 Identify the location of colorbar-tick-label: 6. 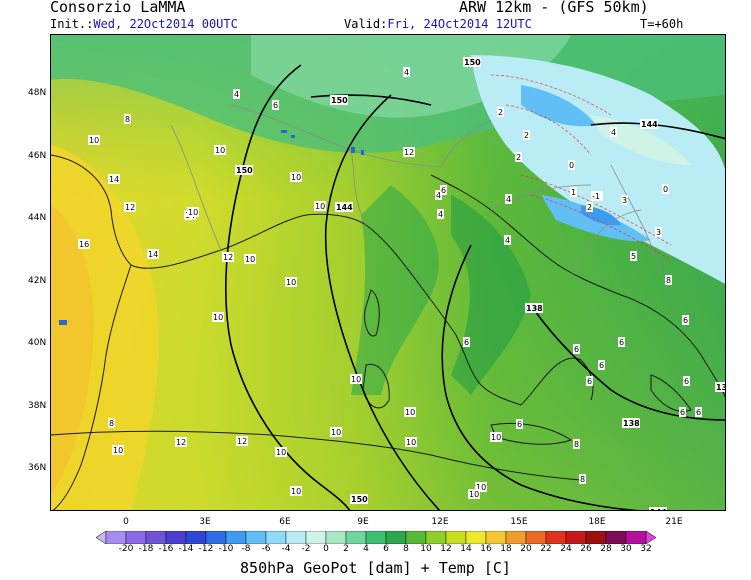
(386, 549).